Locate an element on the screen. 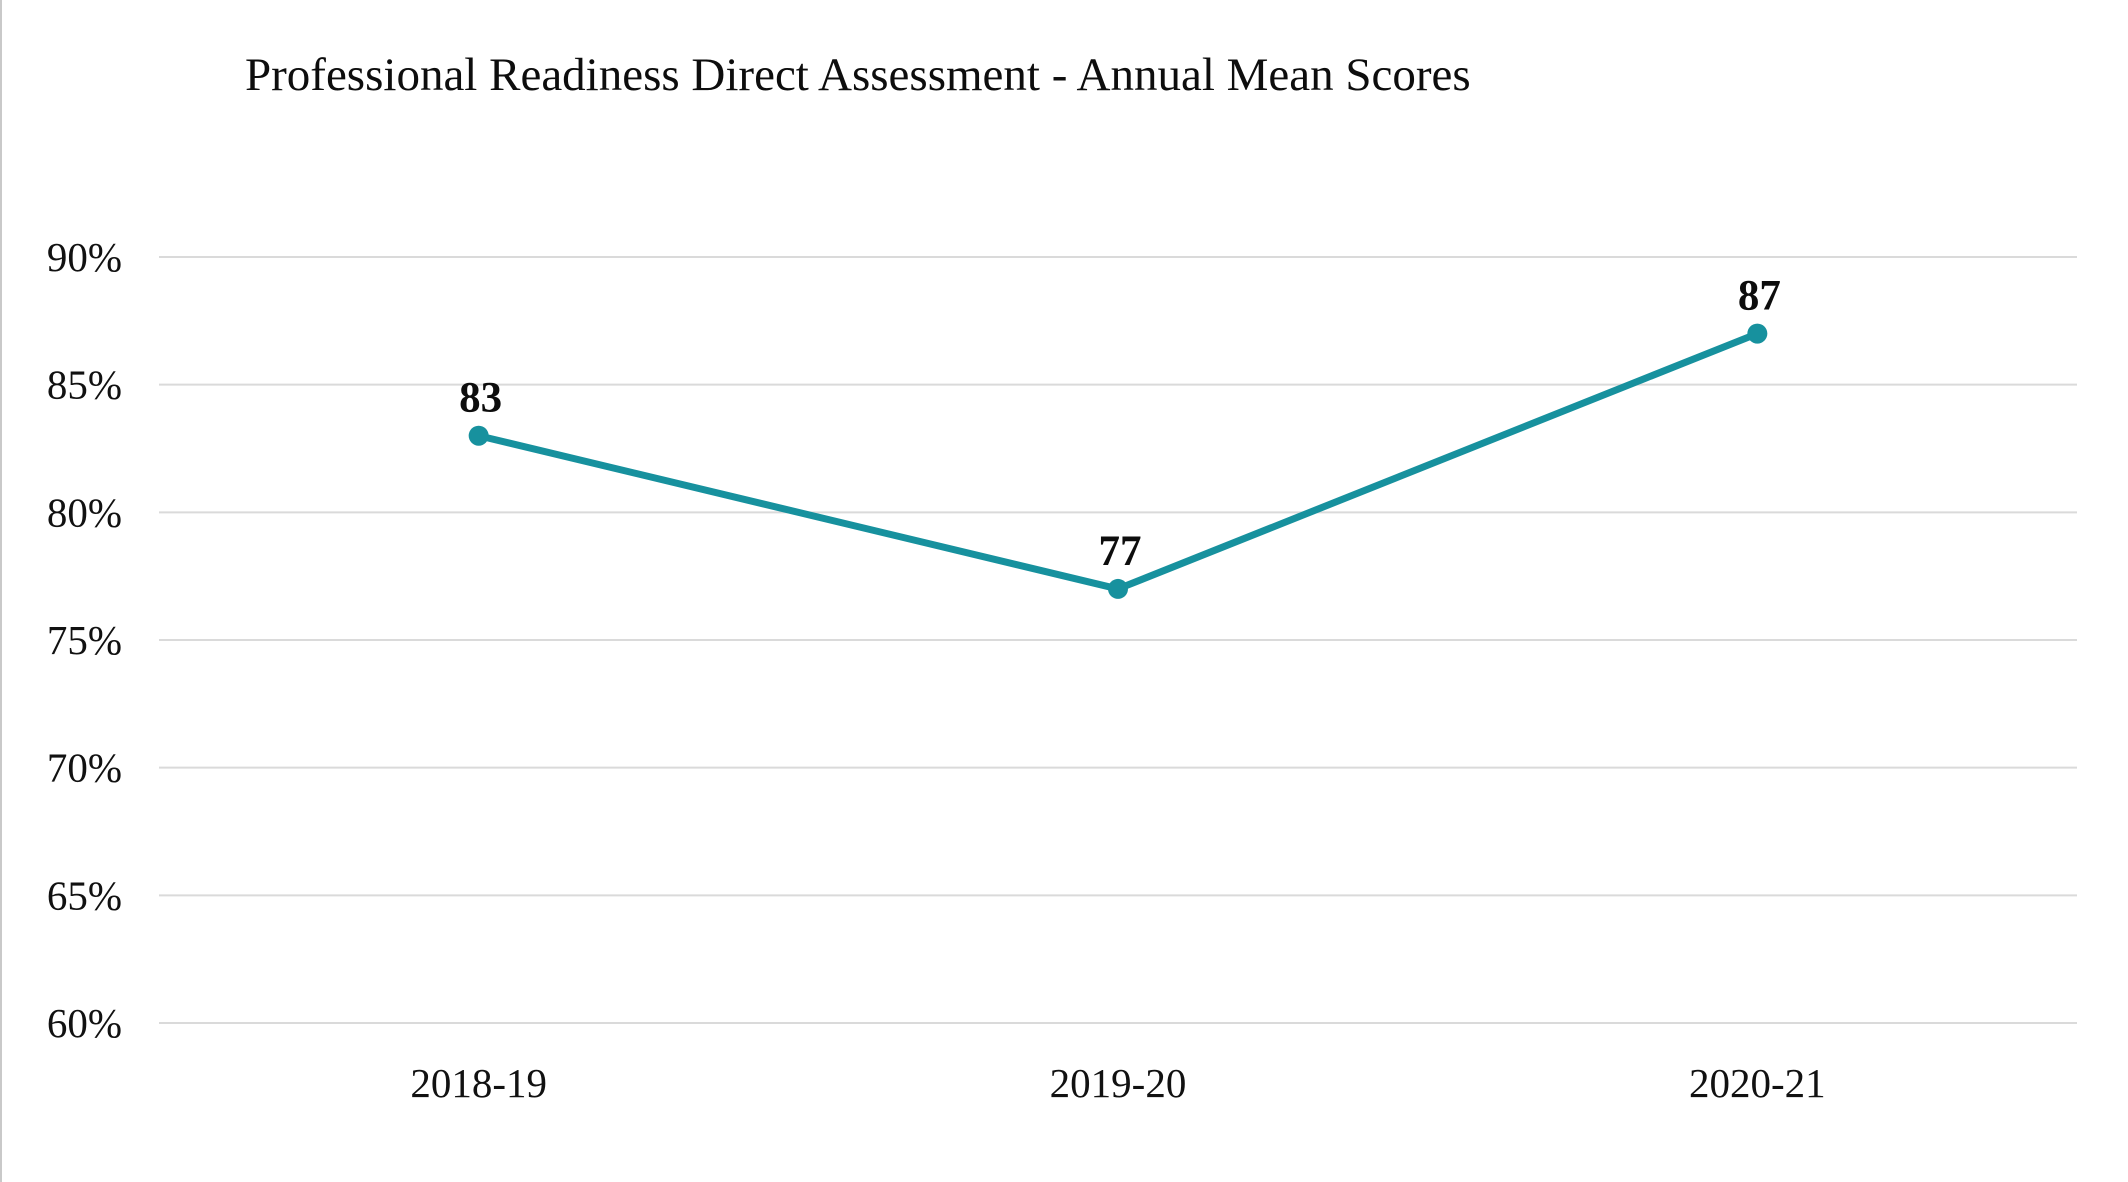 The width and height of the screenshot is (2128, 1182). x-axis-tick-label: 2020-21 is located at coordinates (1757, 1083).